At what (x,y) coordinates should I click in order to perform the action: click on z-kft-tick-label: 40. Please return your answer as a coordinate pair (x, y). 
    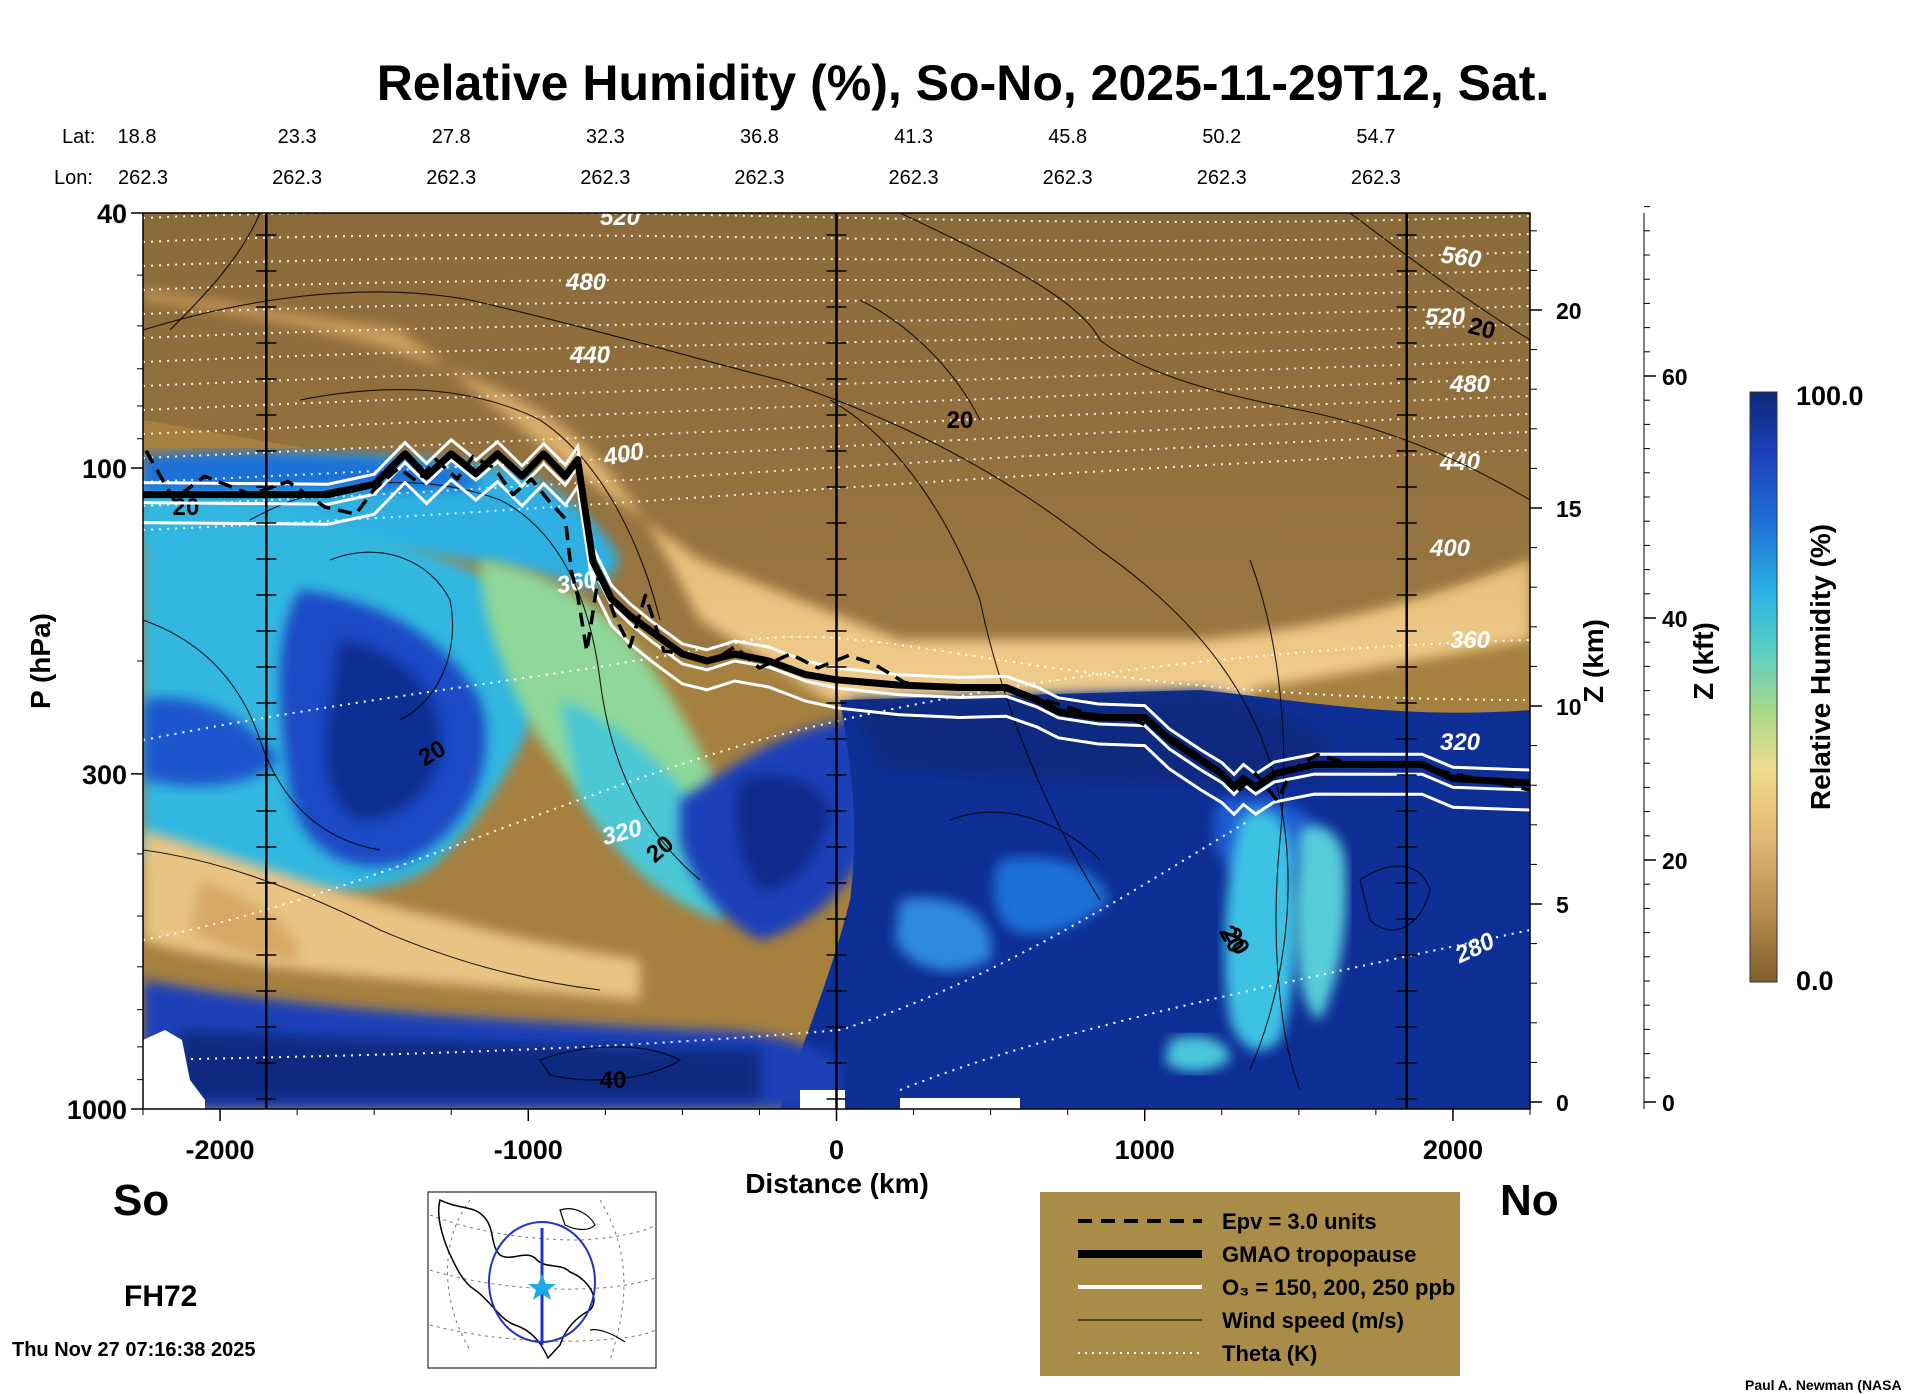
    Looking at the image, I should click on (1675, 619).